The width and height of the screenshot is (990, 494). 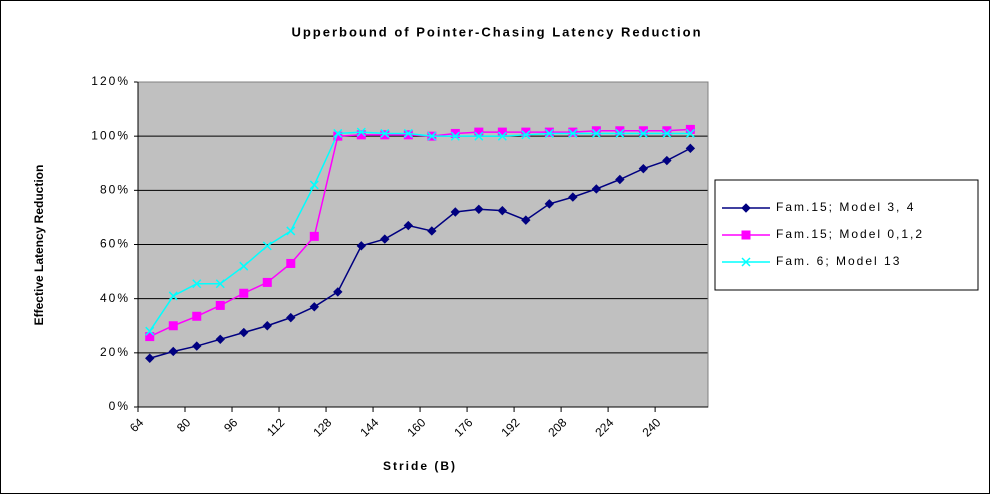 What do you see at coordinates (119, 406) in the screenshot?
I see `y-tick-label: 0%` at bounding box center [119, 406].